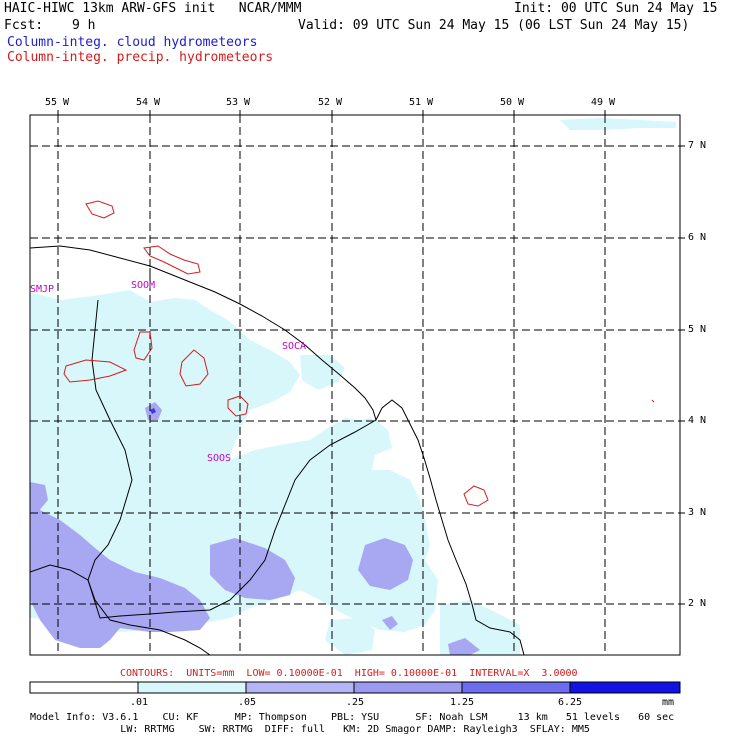 This screenshot has width=740, height=740. I want to click on forecast-hour: 9 h, so click(84, 25).